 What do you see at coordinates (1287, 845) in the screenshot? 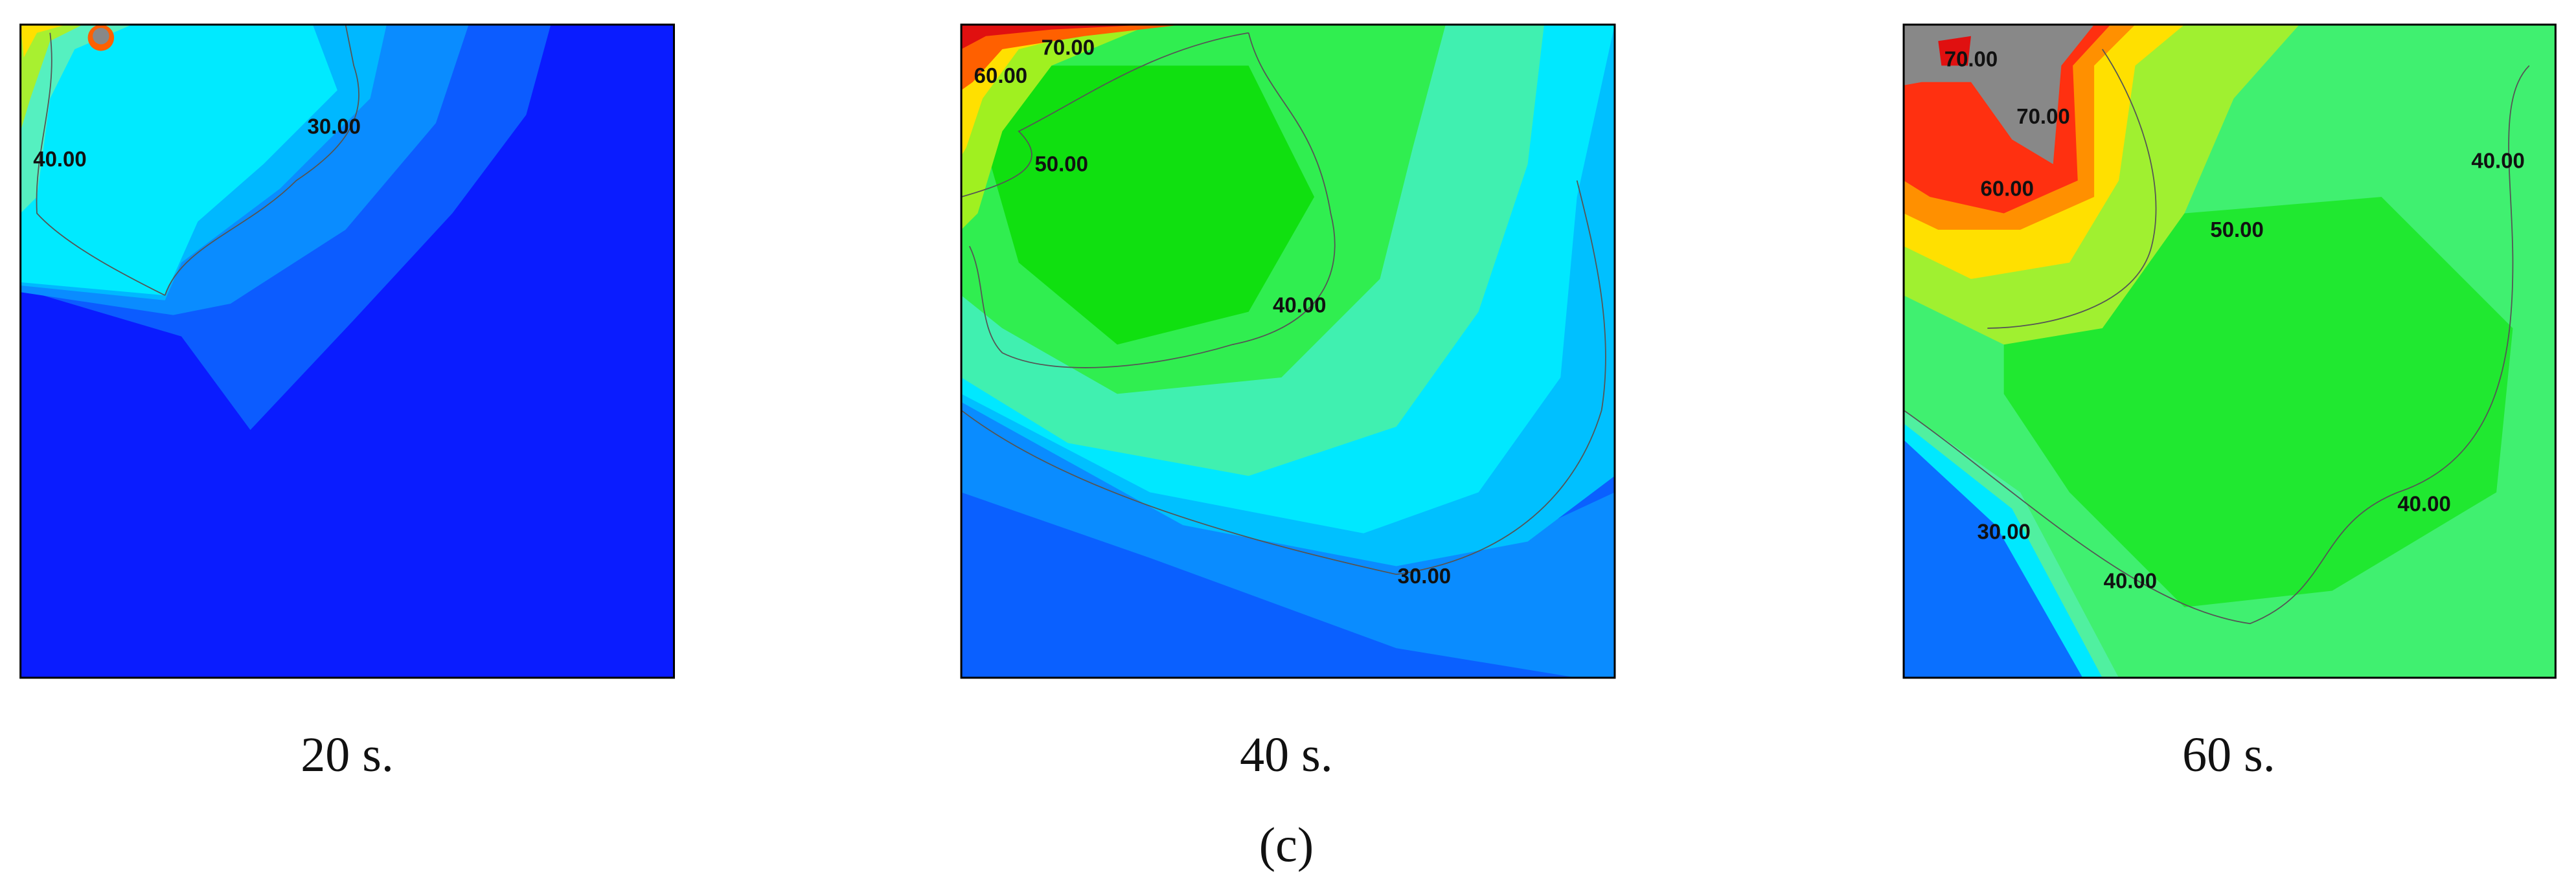
I see `figure-label: (c)` at bounding box center [1287, 845].